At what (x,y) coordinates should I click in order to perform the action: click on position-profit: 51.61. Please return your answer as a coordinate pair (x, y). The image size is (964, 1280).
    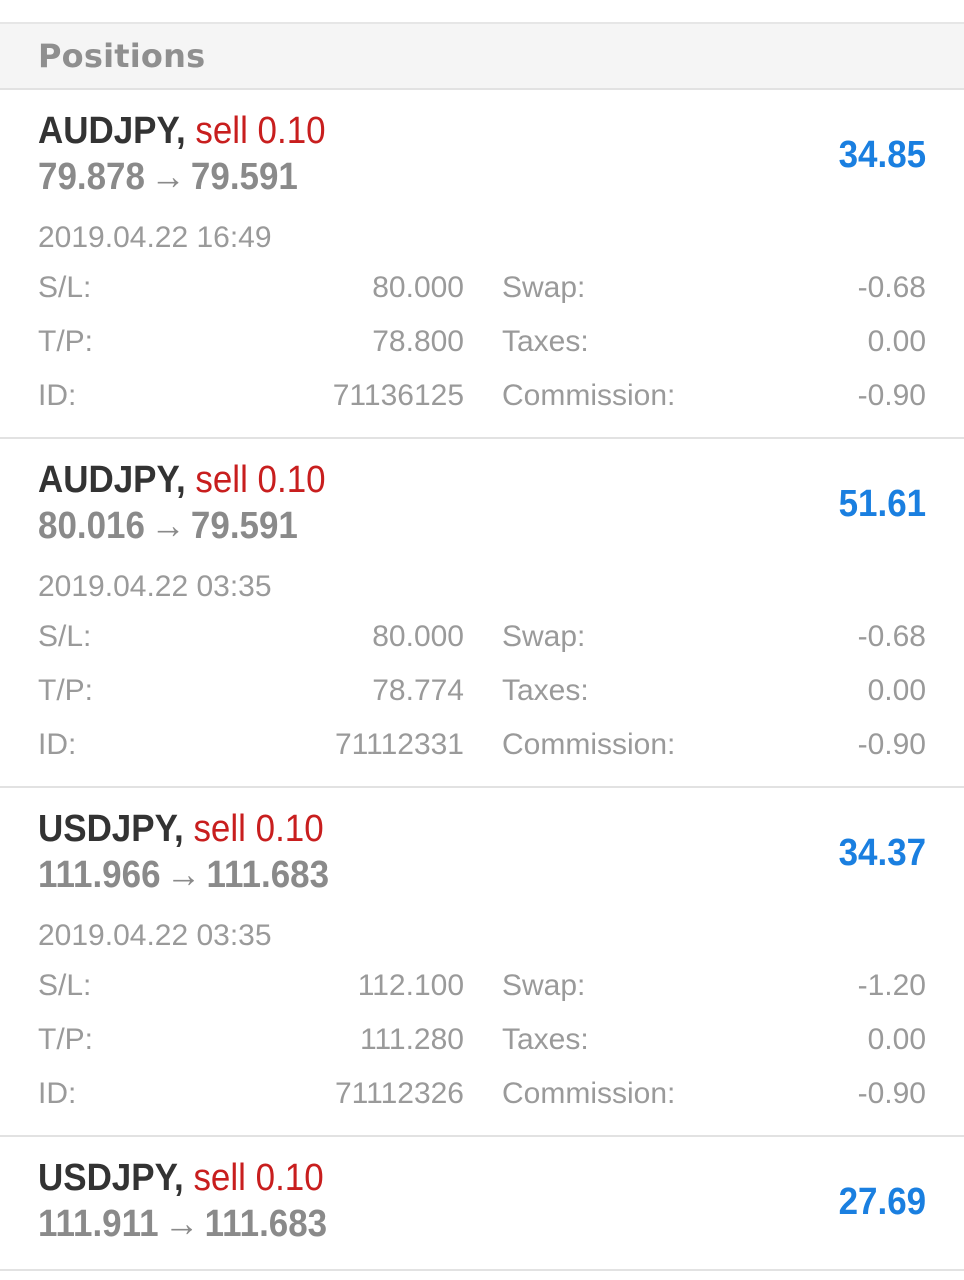
    Looking at the image, I should click on (882, 504).